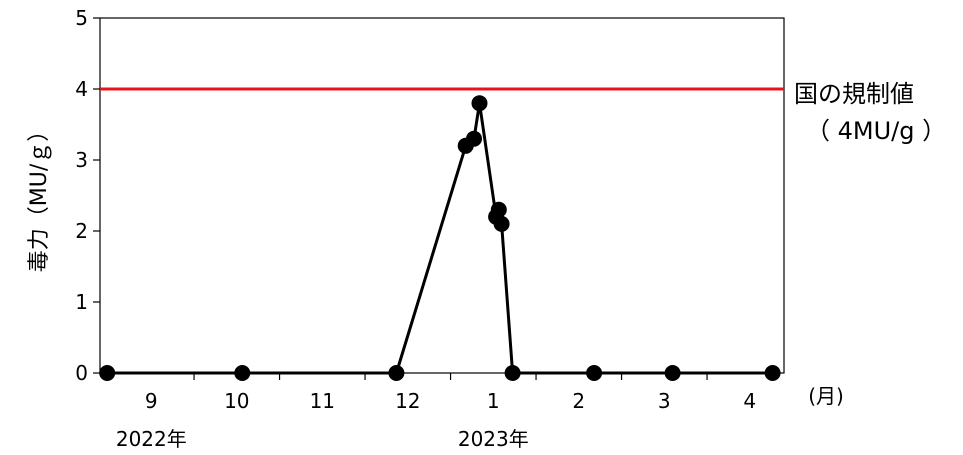  I want to click on regulatory-limit-label: 国の規制値, so click(854, 94).